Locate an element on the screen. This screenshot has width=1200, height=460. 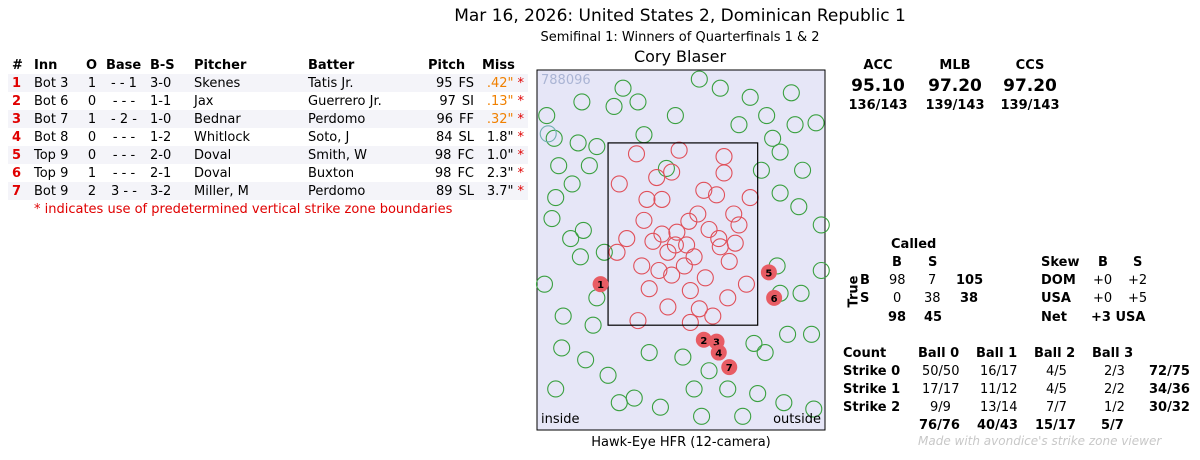
pitch-cell: 84 SL is located at coordinates (451, 137).